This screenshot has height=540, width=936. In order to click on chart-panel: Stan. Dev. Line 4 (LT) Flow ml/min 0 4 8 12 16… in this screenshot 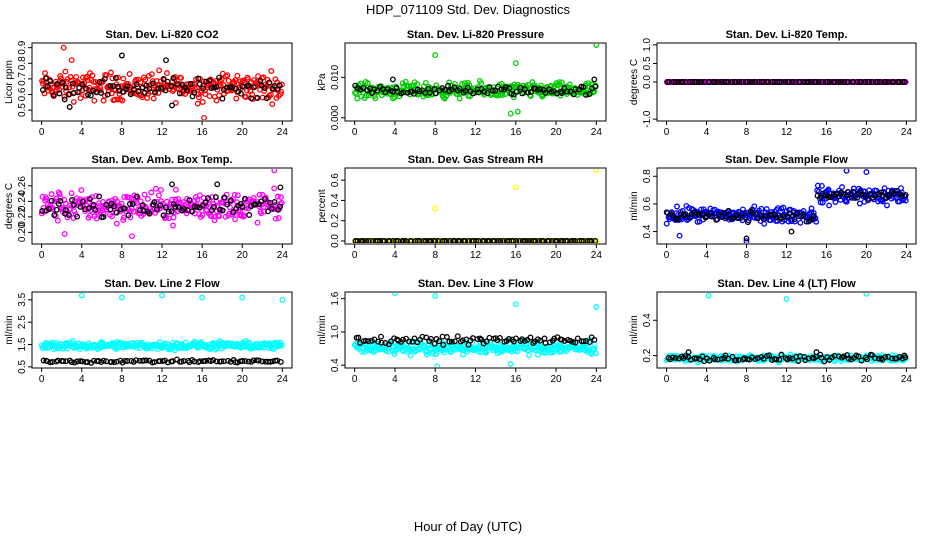, I will do `click(773, 331)`.